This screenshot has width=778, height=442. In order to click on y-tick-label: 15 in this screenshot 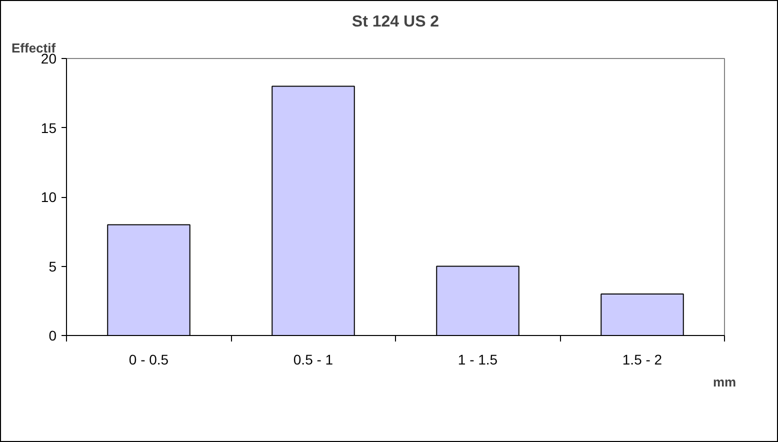, I will do `click(48, 128)`.